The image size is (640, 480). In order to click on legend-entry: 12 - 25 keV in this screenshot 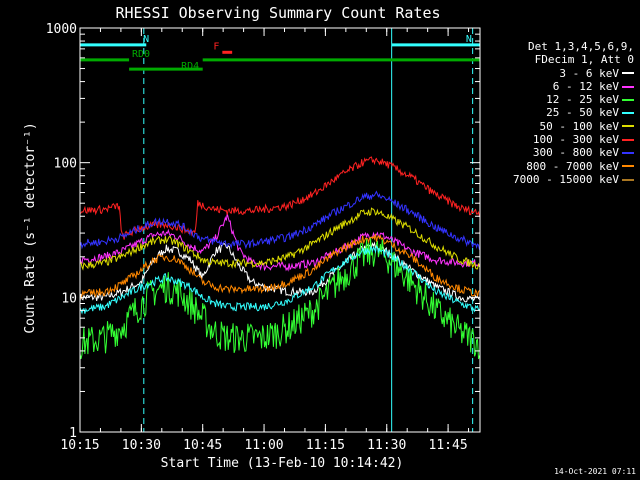, I will do `click(573, 99)`.